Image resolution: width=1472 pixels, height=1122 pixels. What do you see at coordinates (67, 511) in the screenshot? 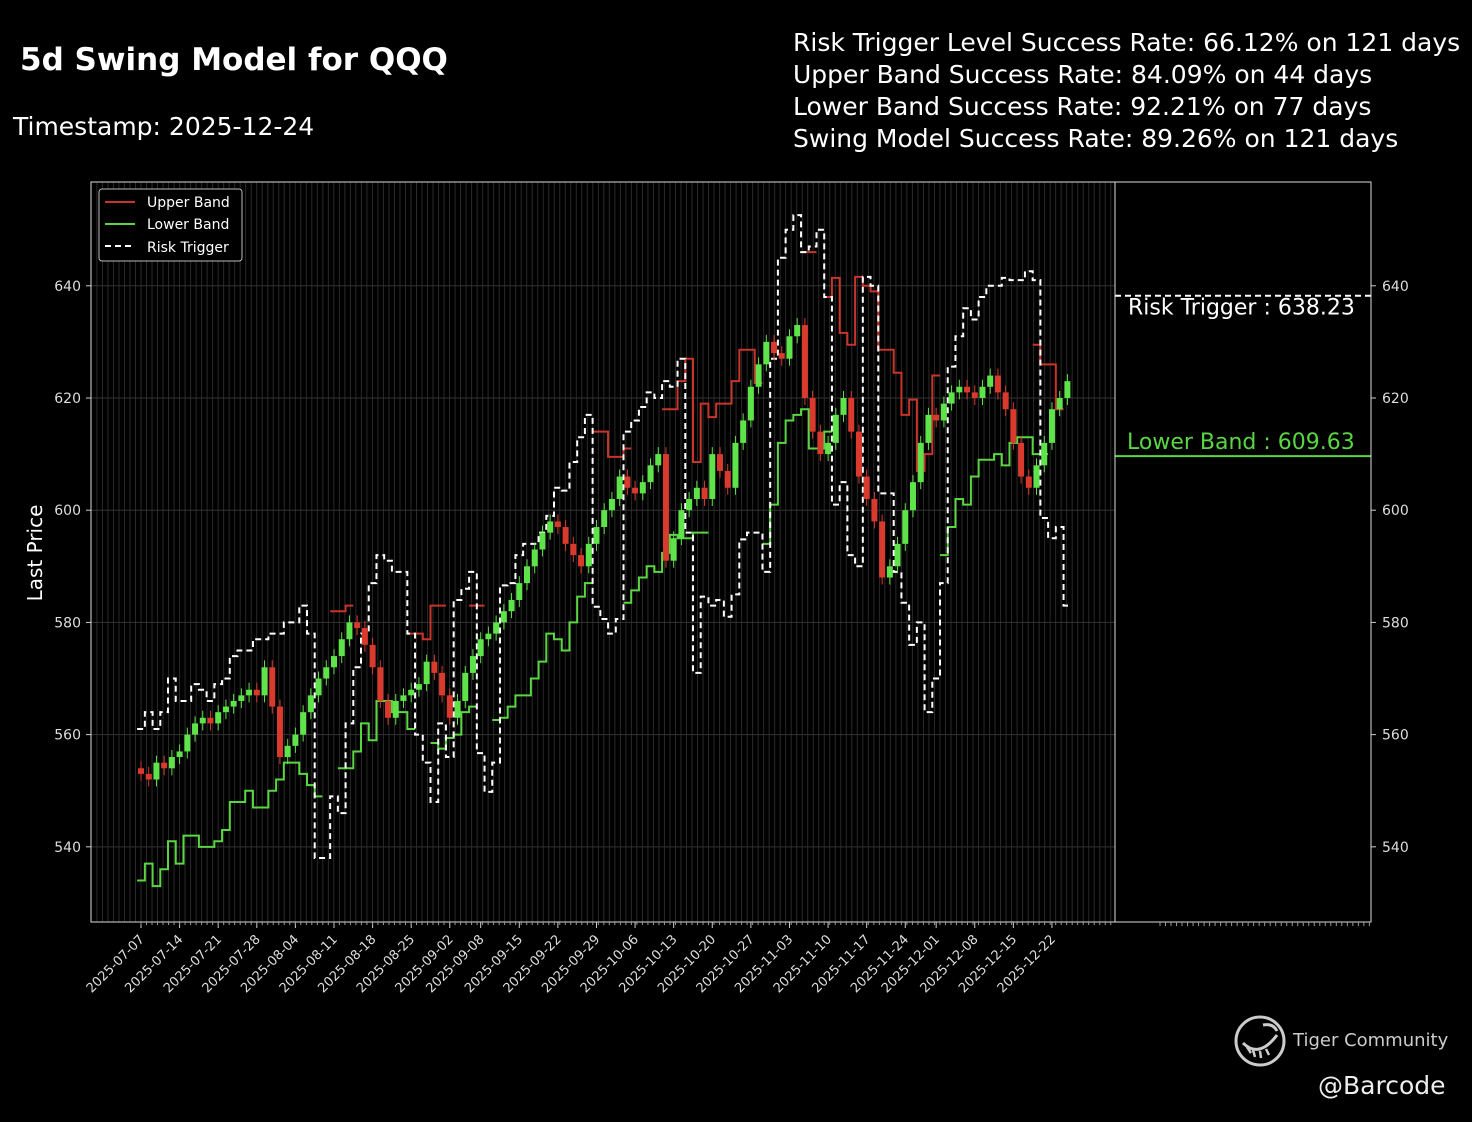
I see `y-tick-label: 600` at bounding box center [67, 511].